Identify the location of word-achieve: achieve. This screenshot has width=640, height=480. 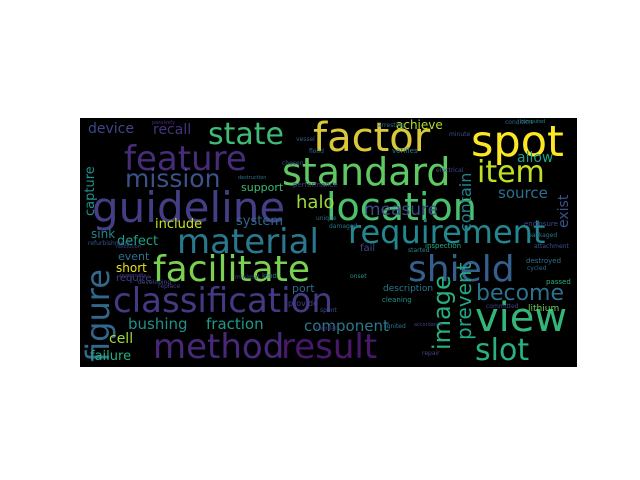
(419, 125).